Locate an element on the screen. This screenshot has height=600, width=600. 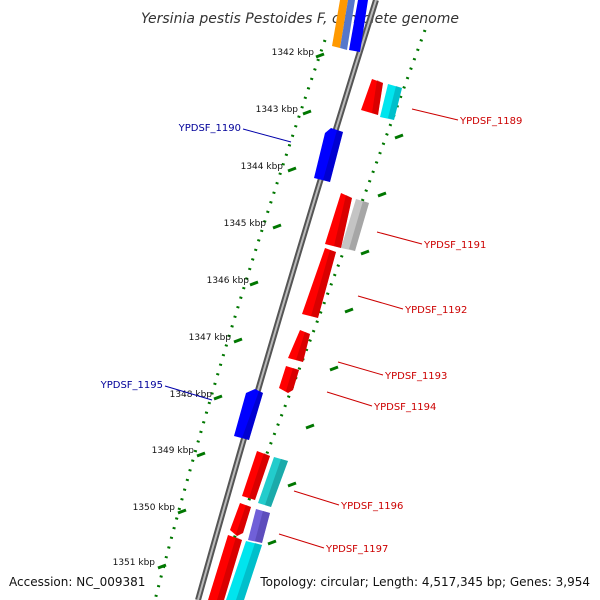
tick-label: 1348 kbp is located at coordinates (191, 395).